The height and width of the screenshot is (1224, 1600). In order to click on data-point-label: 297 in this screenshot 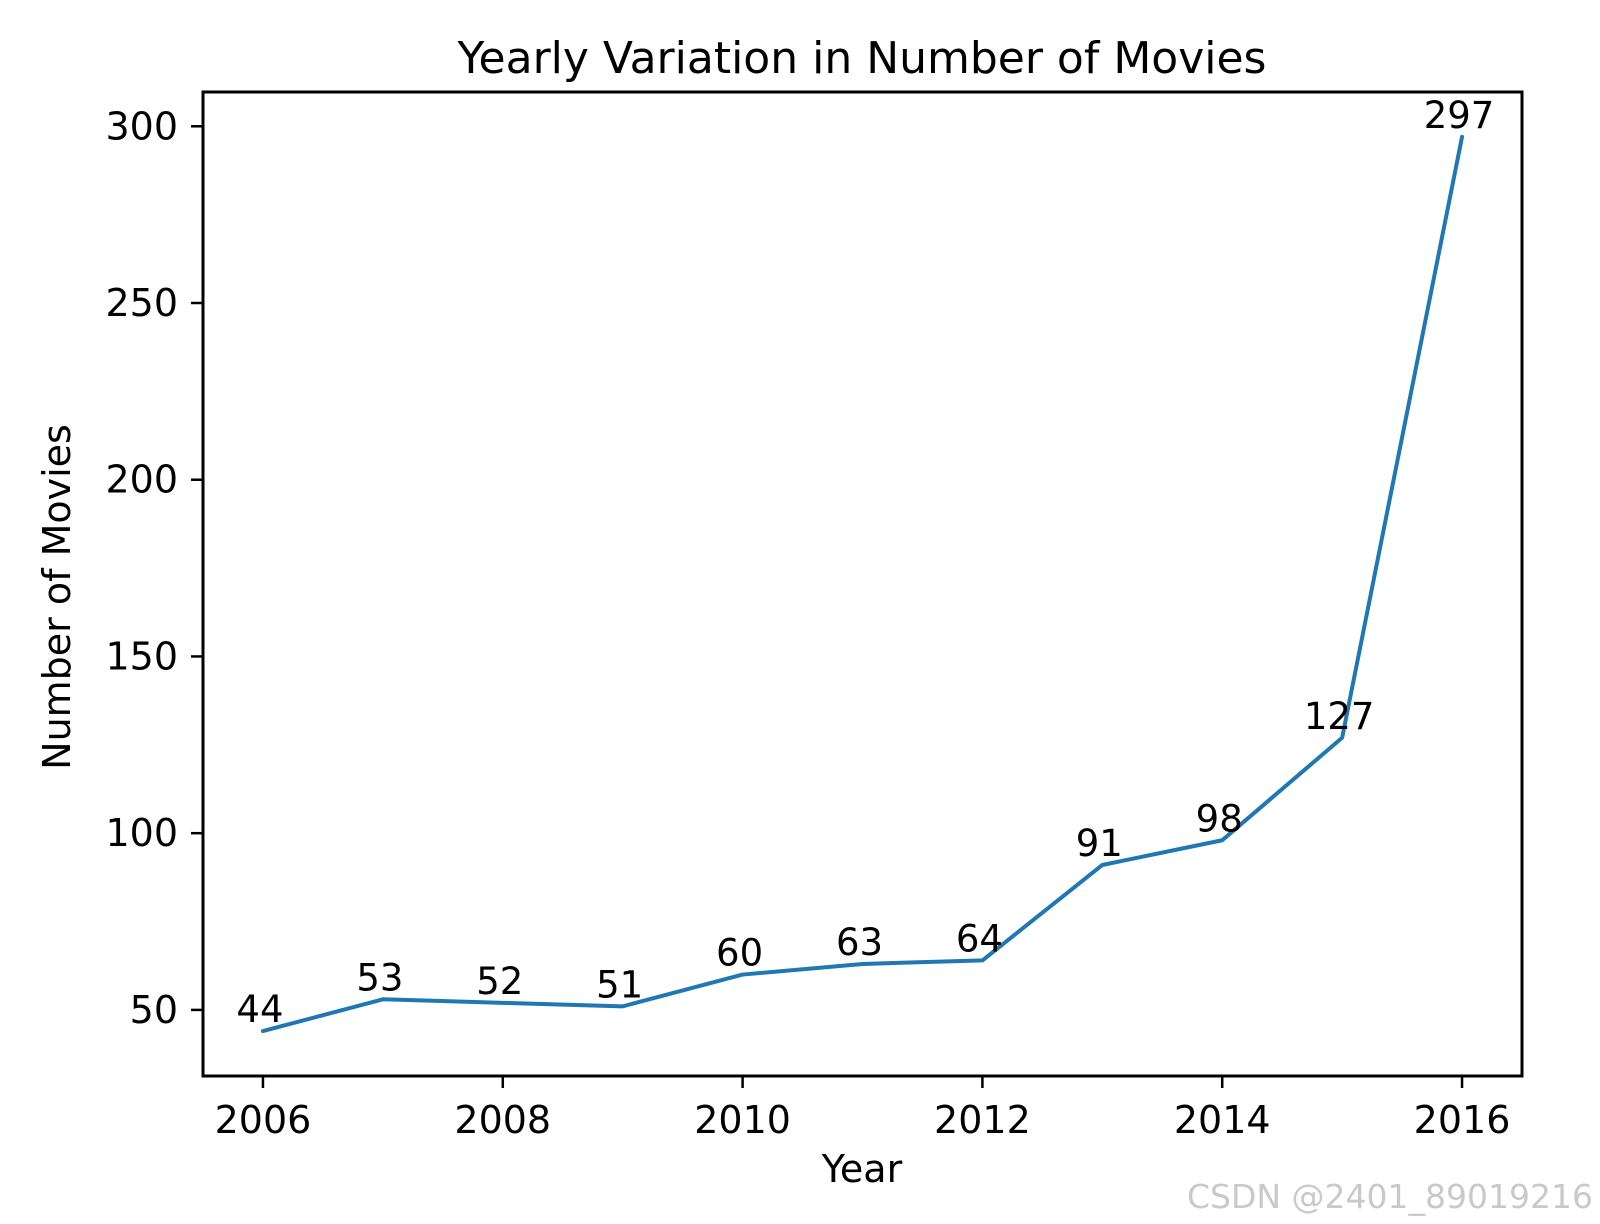, I will do `click(1459, 115)`.